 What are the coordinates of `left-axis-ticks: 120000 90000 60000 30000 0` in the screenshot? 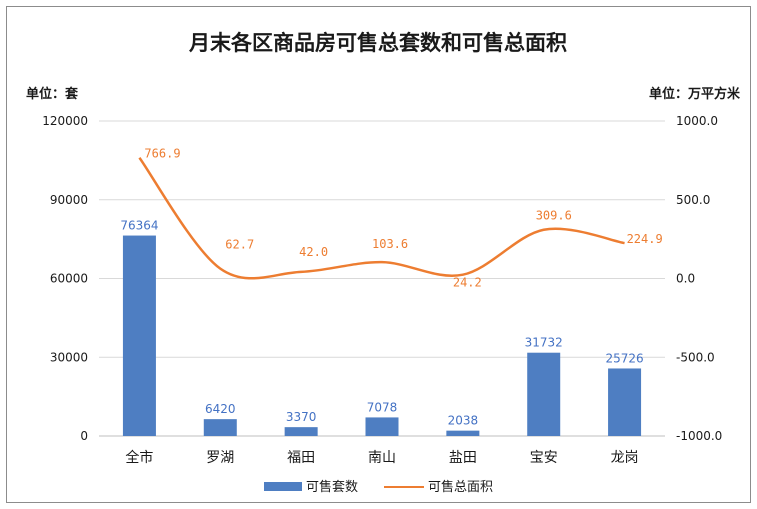 It's located at (65, 278).